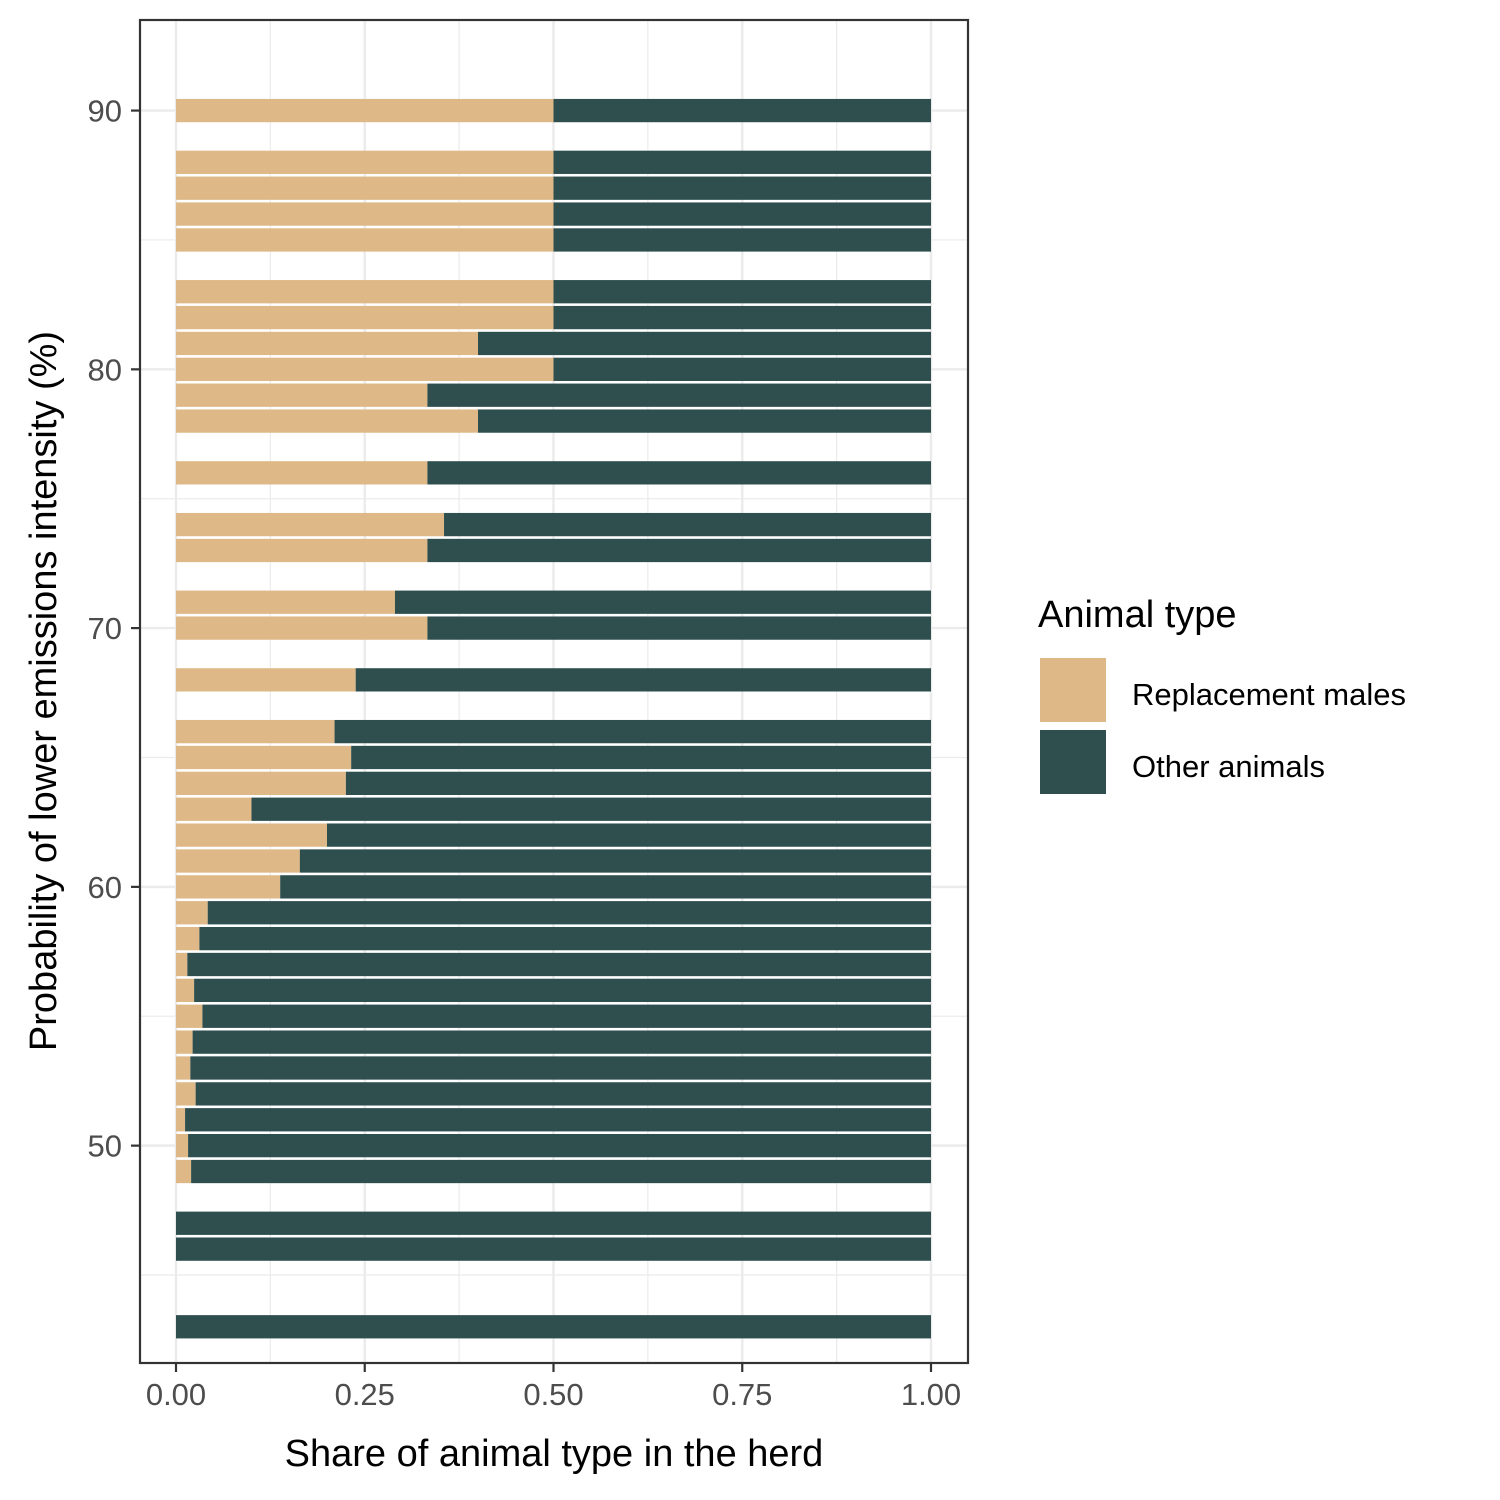 This screenshot has height=1500, width=1500. What do you see at coordinates (1228, 766) in the screenshot?
I see `legend-label-other-animals: Other animals` at bounding box center [1228, 766].